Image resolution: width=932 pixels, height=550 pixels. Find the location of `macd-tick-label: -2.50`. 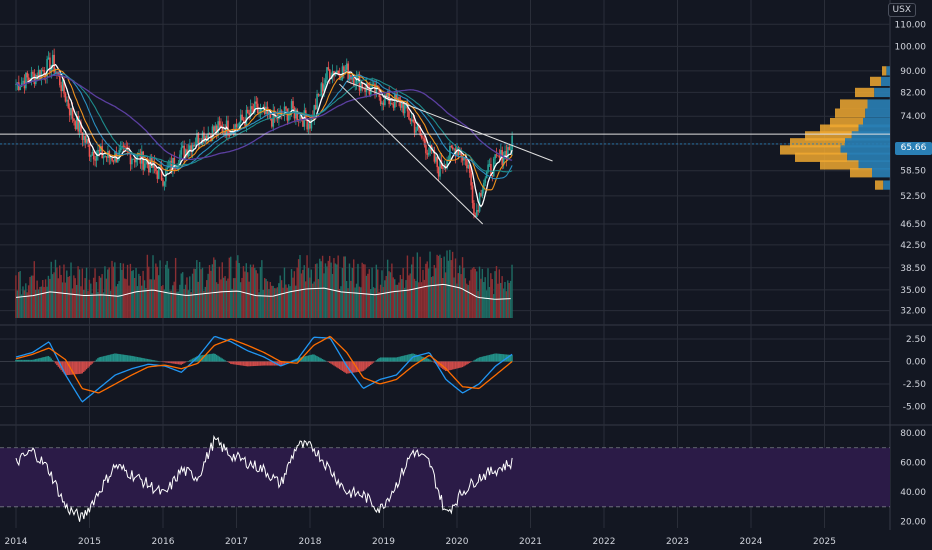

macd-tick-label: -2.50 is located at coordinates (915, 385).